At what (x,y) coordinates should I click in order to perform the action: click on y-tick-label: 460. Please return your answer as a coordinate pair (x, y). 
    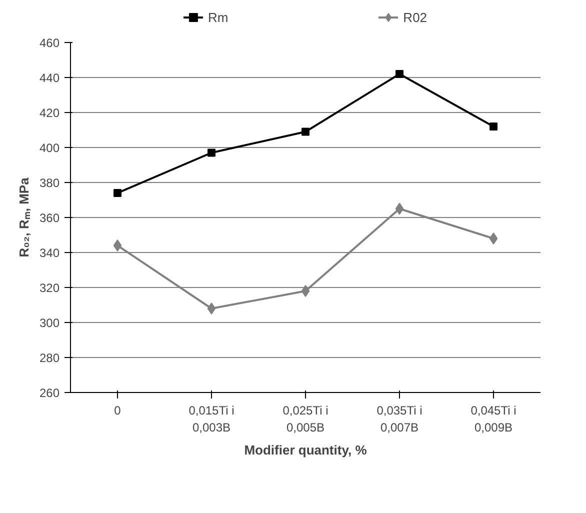
    Looking at the image, I should click on (49, 43).